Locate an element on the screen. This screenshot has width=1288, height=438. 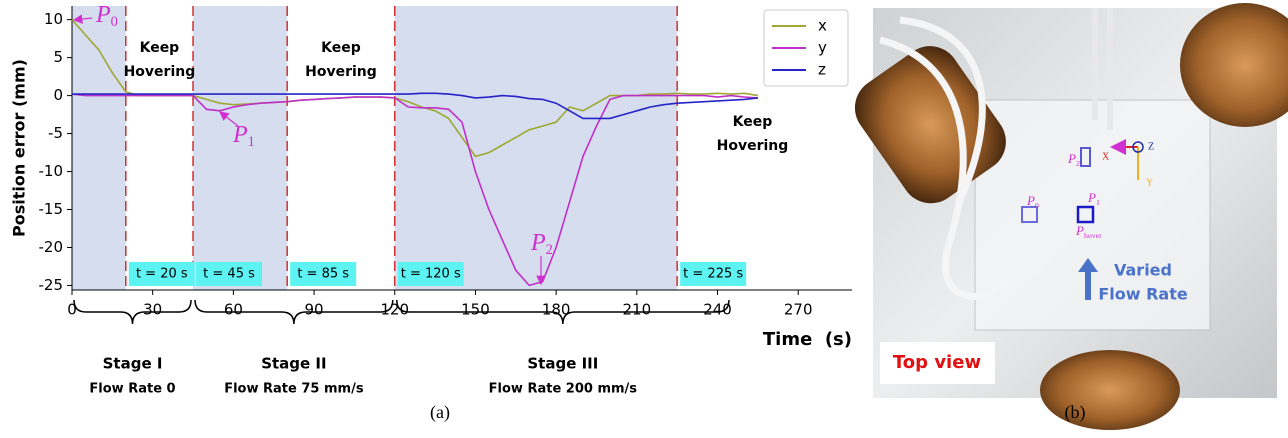
time-label: t = 85 s is located at coordinates (323, 274).